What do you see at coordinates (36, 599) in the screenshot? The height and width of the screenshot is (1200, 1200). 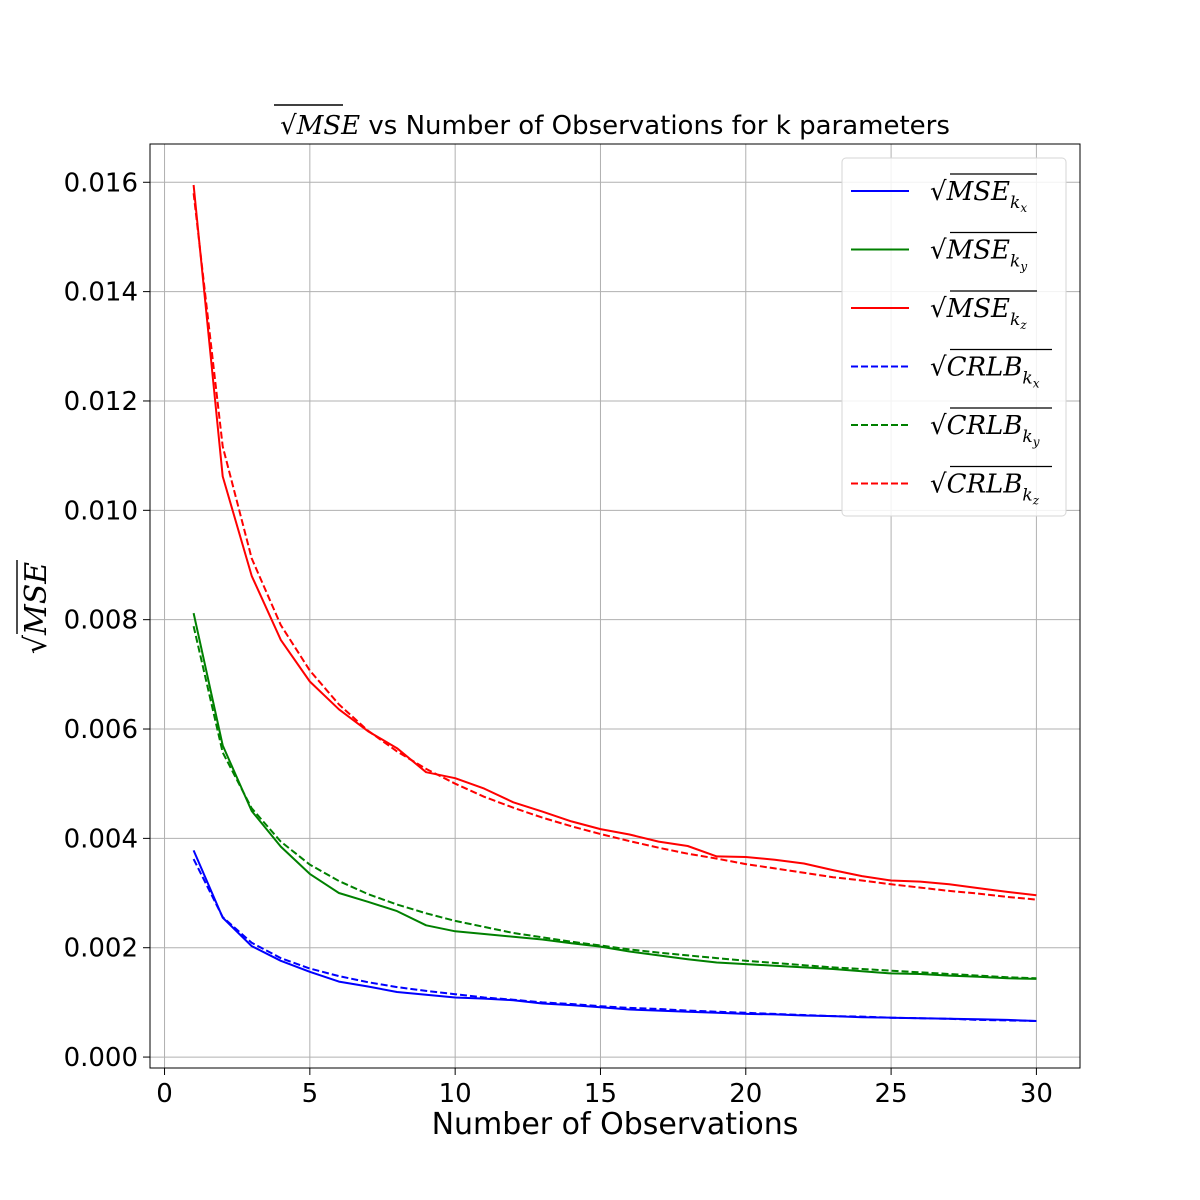 I see `y-mse-term: MSE` at bounding box center [36, 599].